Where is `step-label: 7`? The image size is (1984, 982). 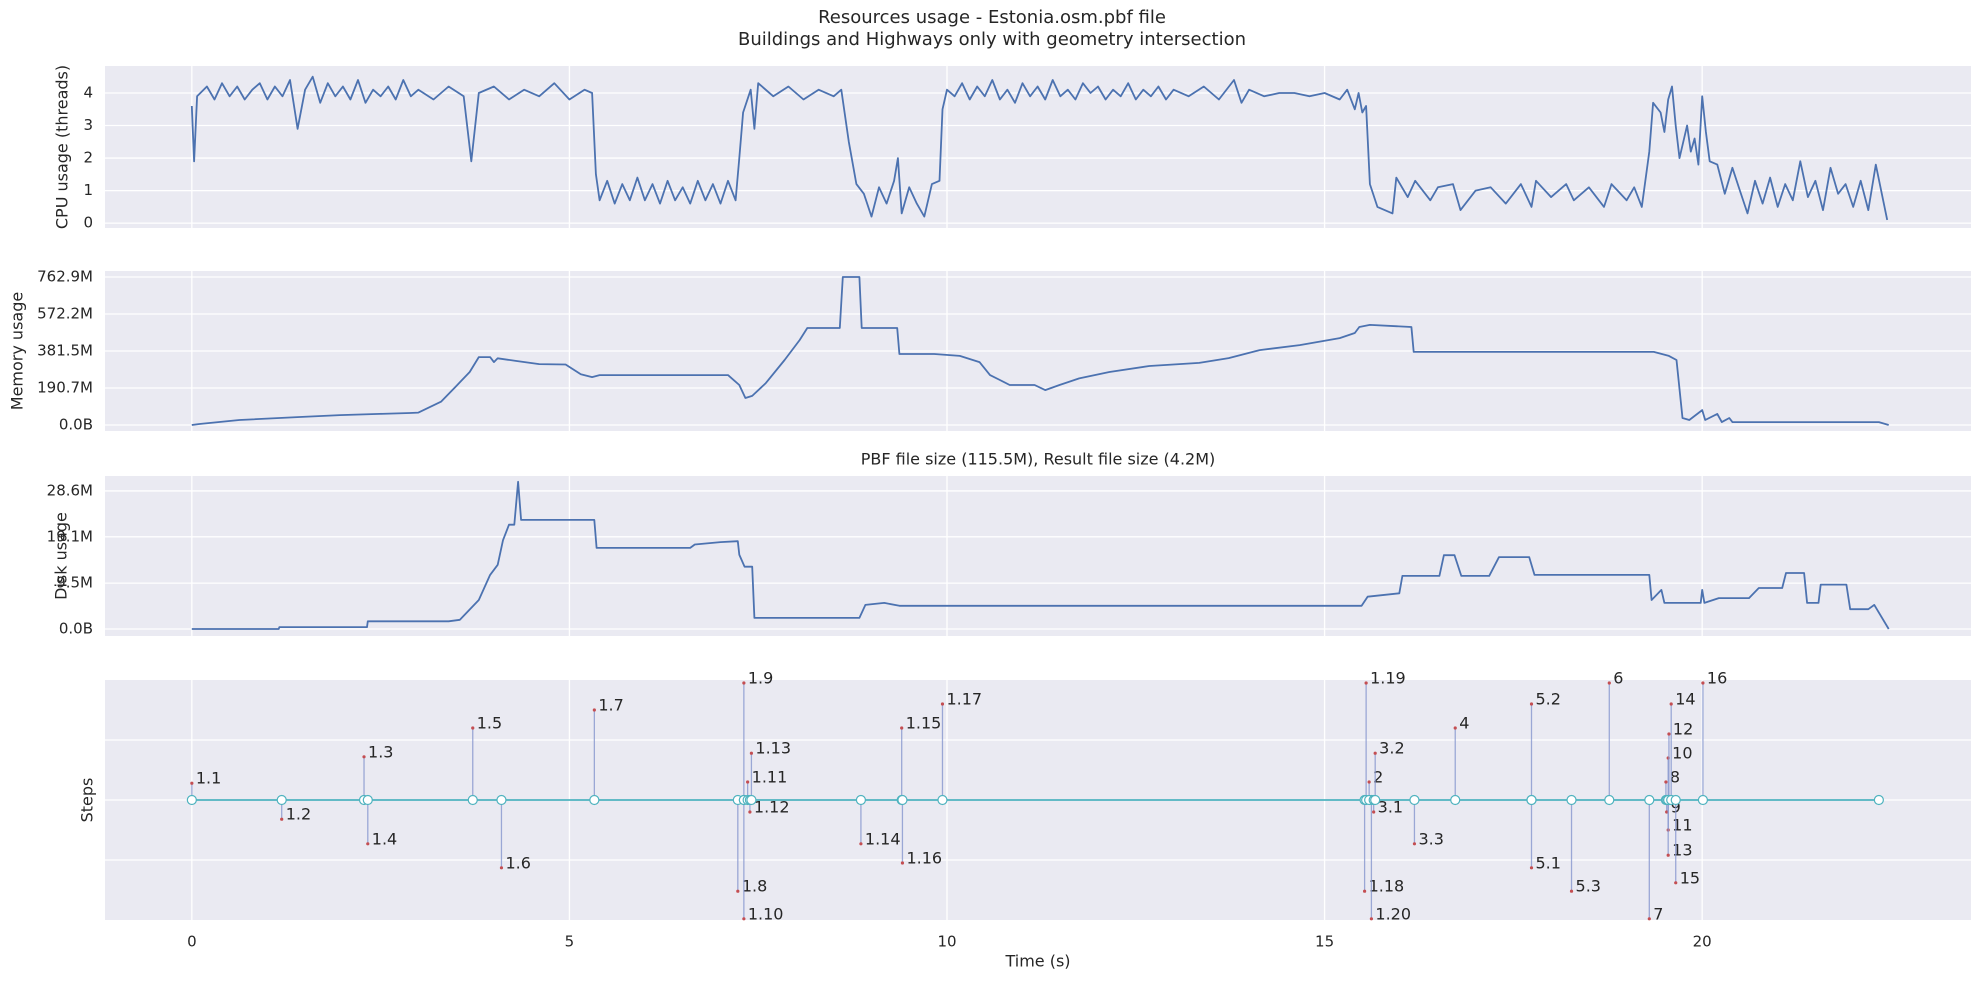
step-label: 7 is located at coordinates (1658, 913).